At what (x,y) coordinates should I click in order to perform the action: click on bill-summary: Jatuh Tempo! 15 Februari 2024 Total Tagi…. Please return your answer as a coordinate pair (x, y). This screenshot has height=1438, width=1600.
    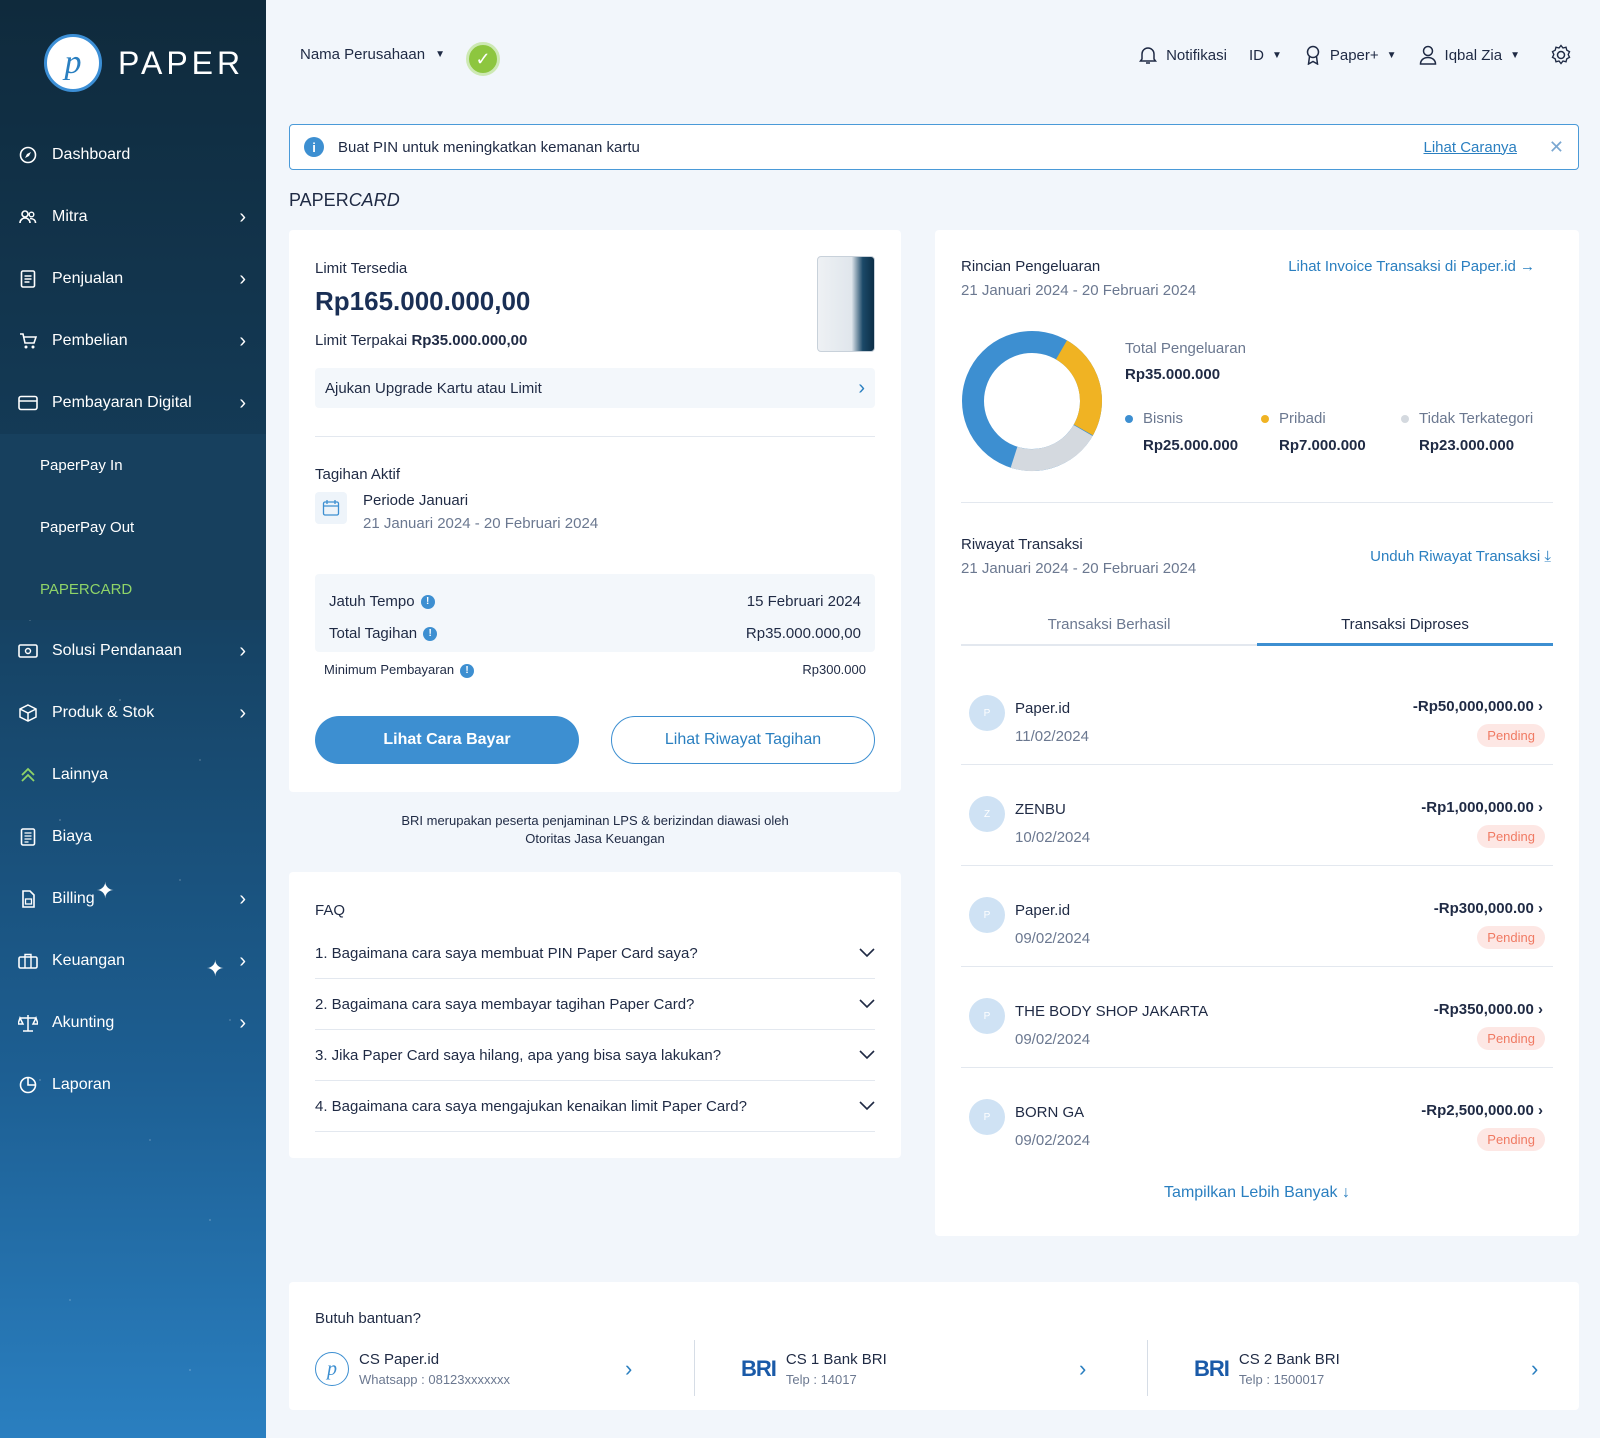
    Looking at the image, I should click on (595, 613).